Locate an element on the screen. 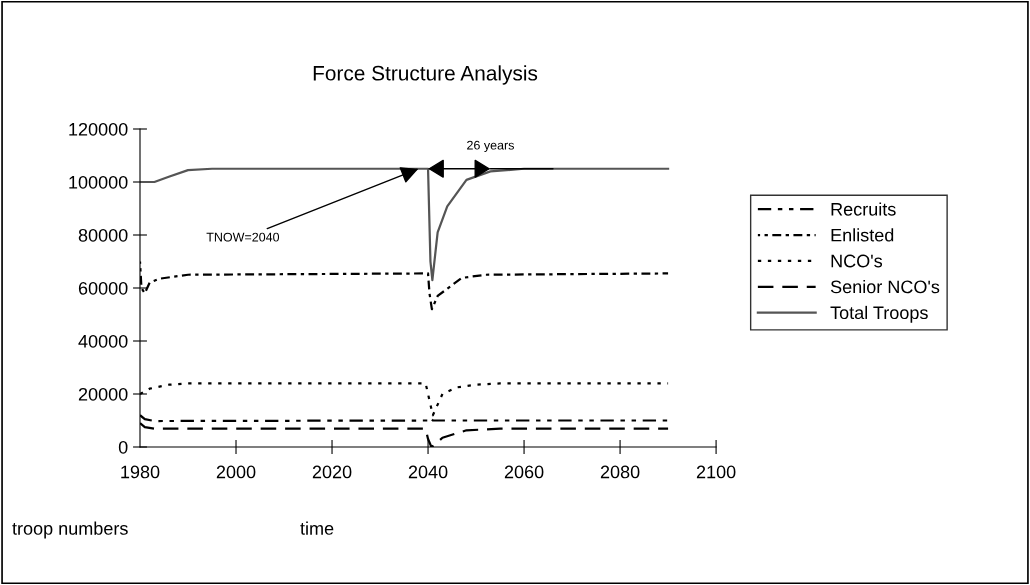 The image size is (1030, 585). x-tick-label: 2100 is located at coordinates (716, 472).